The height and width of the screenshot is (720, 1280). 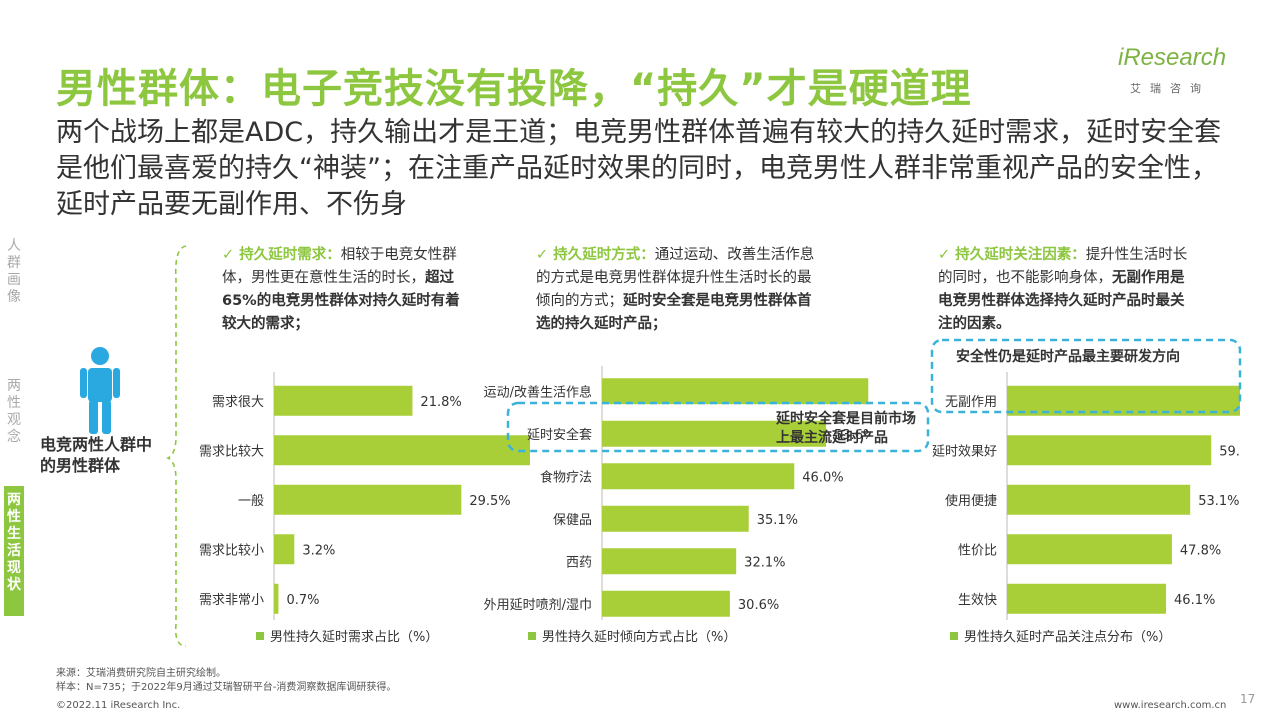 What do you see at coordinates (1174, 72) in the screenshot?
I see `iresearch-logo: iResearch 艾瑞咨询` at bounding box center [1174, 72].